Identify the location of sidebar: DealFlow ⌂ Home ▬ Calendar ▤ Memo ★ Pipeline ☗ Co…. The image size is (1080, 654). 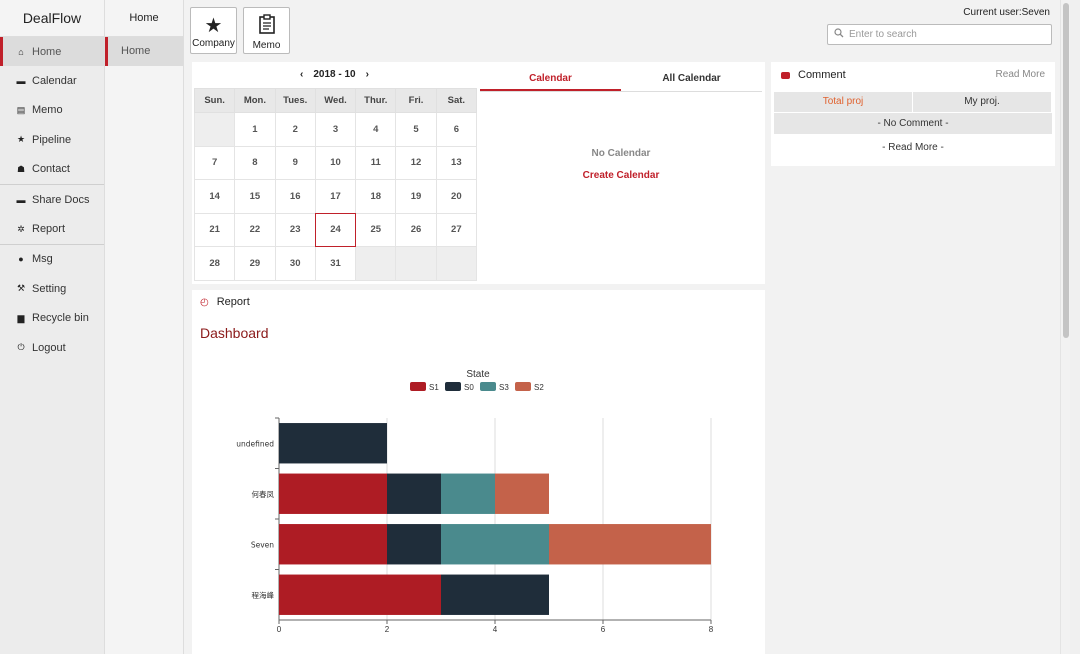
(52, 327).